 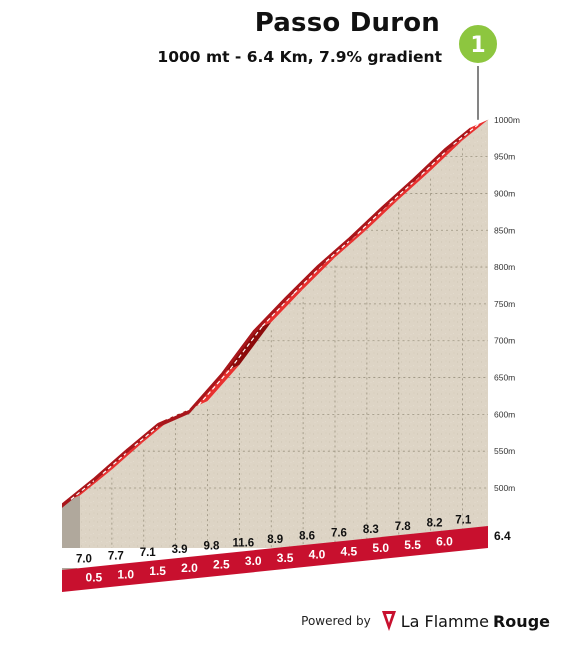 I want to click on climb-number-badge, so click(x=478, y=44).